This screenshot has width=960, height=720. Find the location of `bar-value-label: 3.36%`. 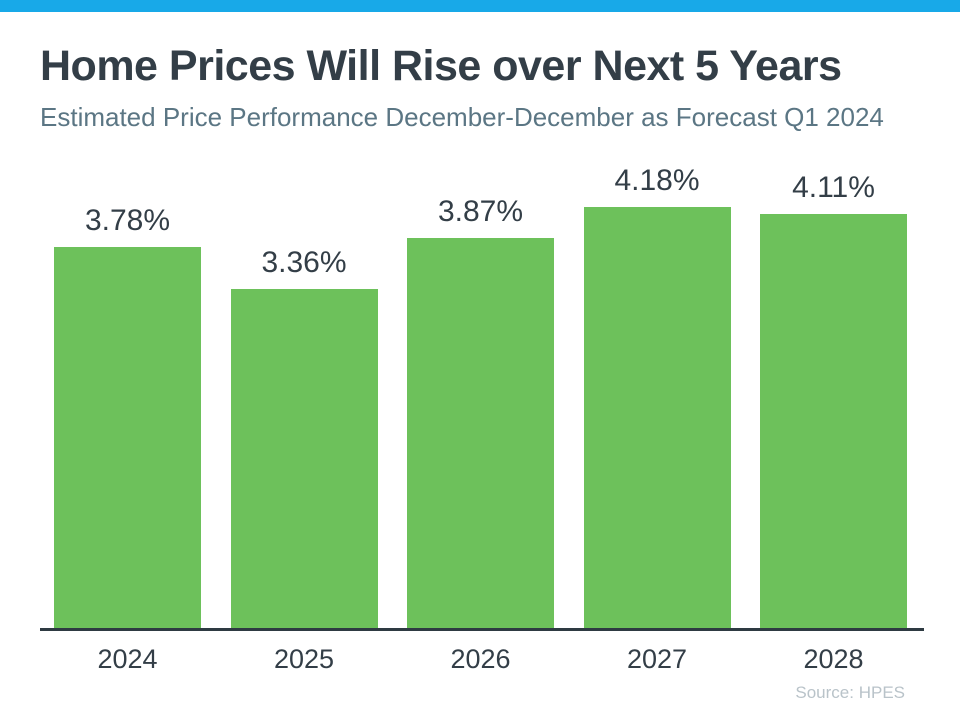

bar-value-label: 3.36% is located at coordinates (304, 262).